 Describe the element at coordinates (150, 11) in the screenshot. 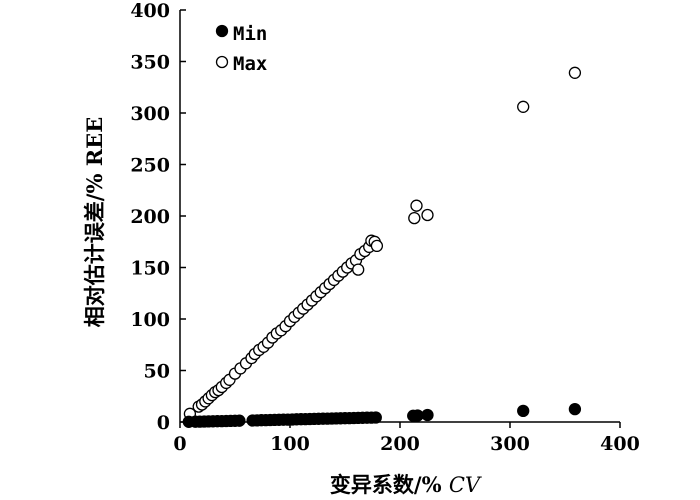

I see `y-tick-label: 400` at that location.